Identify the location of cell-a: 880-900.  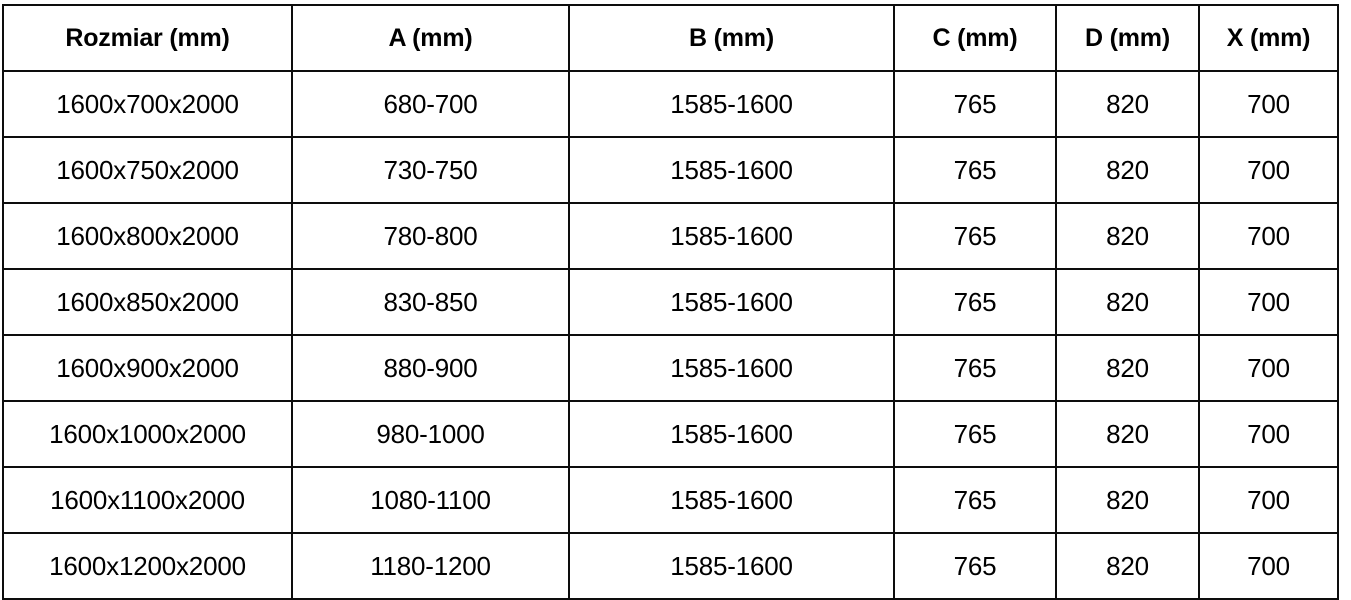
(430, 368).